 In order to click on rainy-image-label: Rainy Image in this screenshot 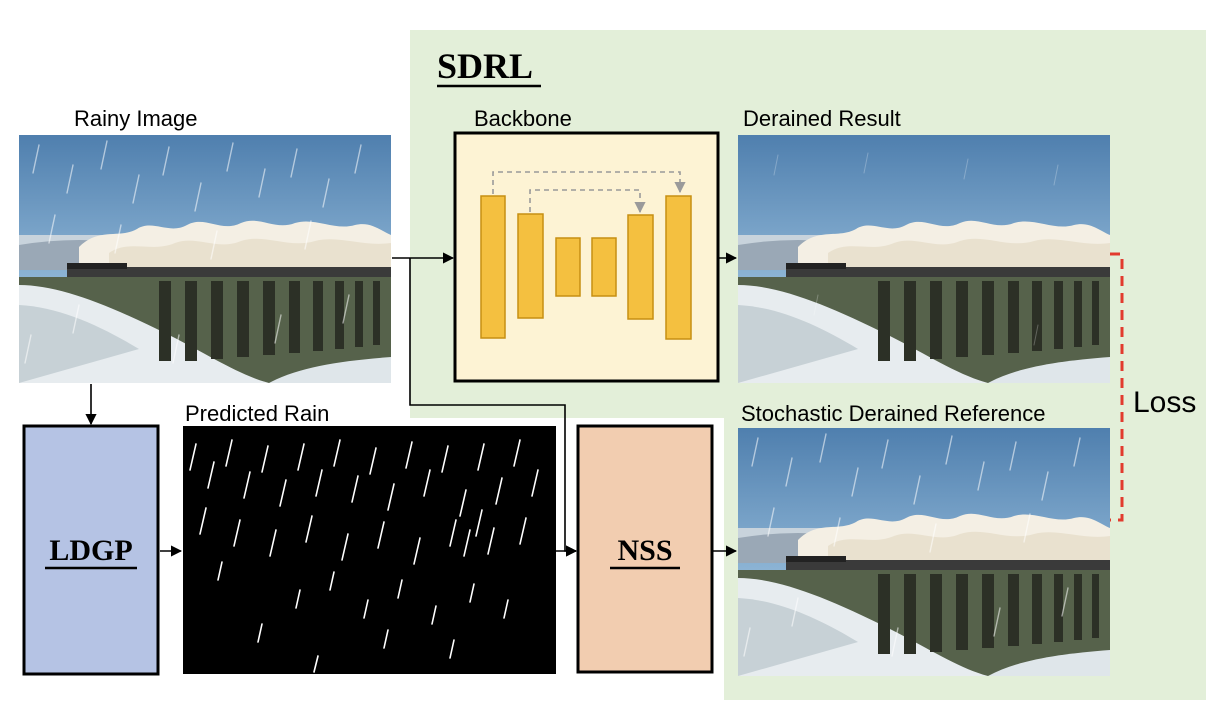, I will do `click(136, 118)`.